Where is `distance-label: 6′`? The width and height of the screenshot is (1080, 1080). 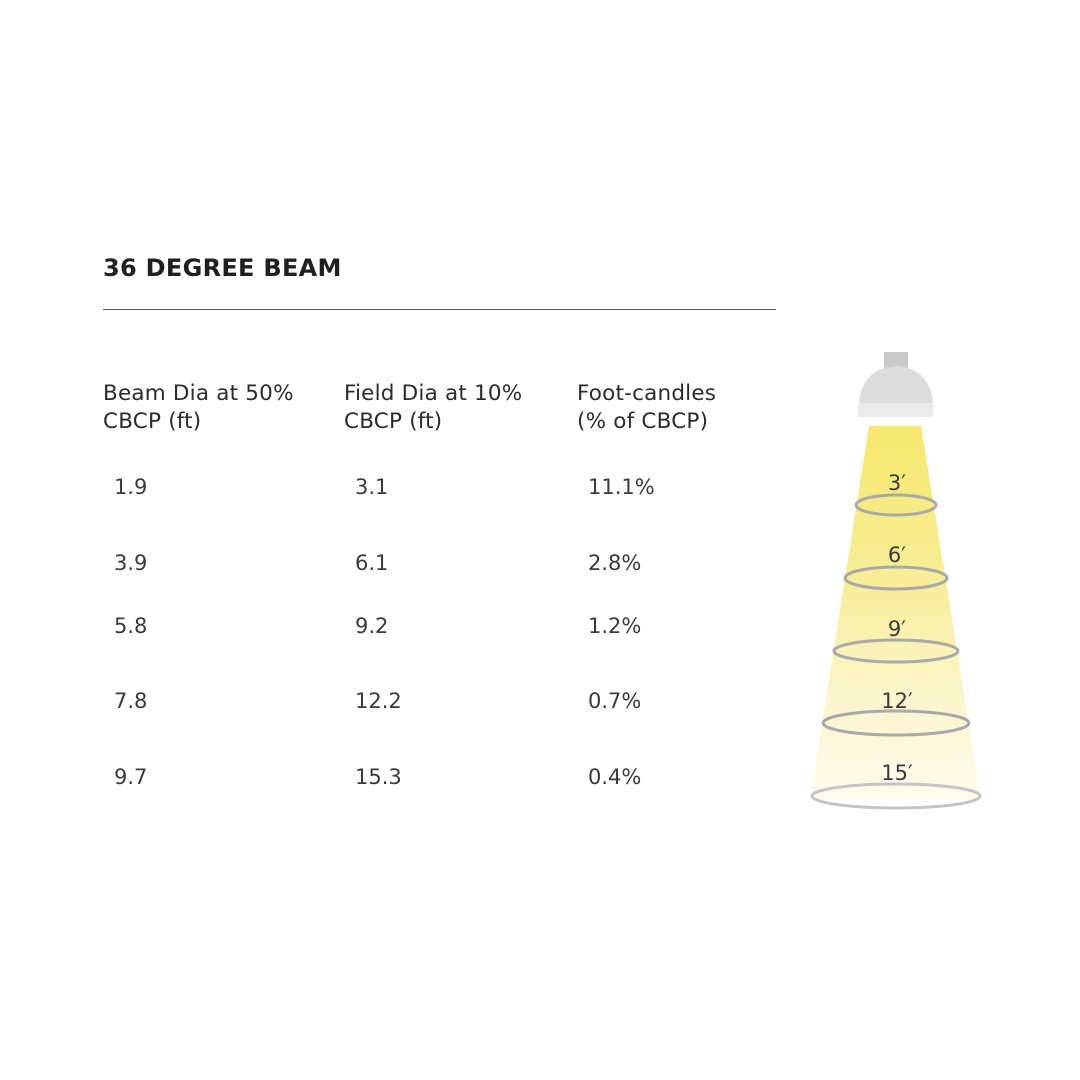 distance-label: 6′ is located at coordinates (897, 555).